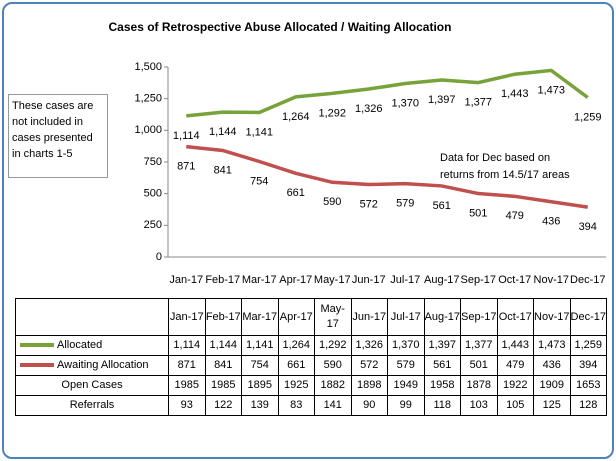 The image size is (616, 461). What do you see at coordinates (186, 136) in the screenshot?
I see `data-label: 1,114` at bounding box center [186, 136].